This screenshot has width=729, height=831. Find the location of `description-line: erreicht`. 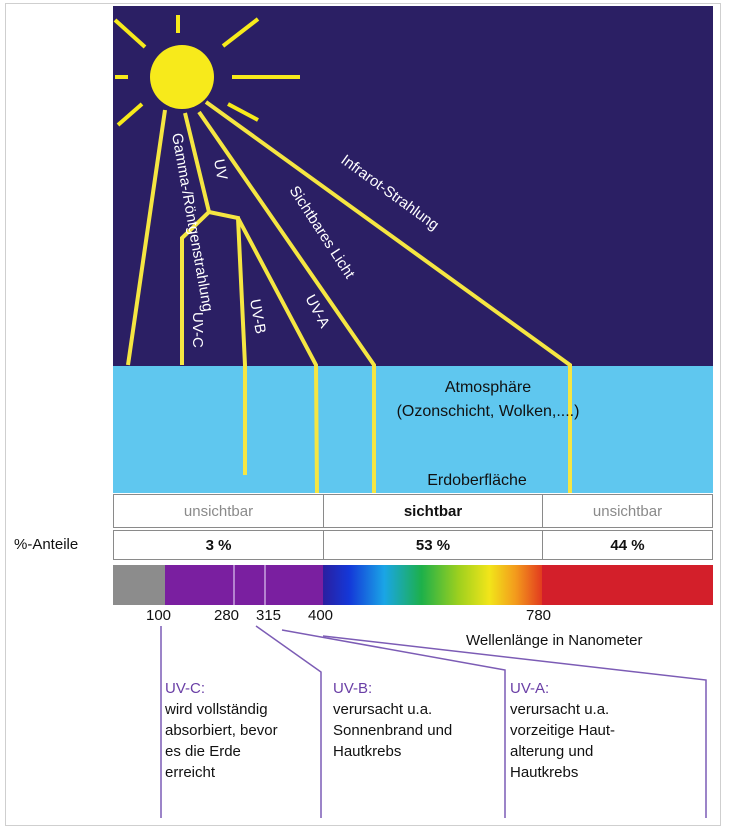

description-line: erreicht is located at coordinates (190, 772).